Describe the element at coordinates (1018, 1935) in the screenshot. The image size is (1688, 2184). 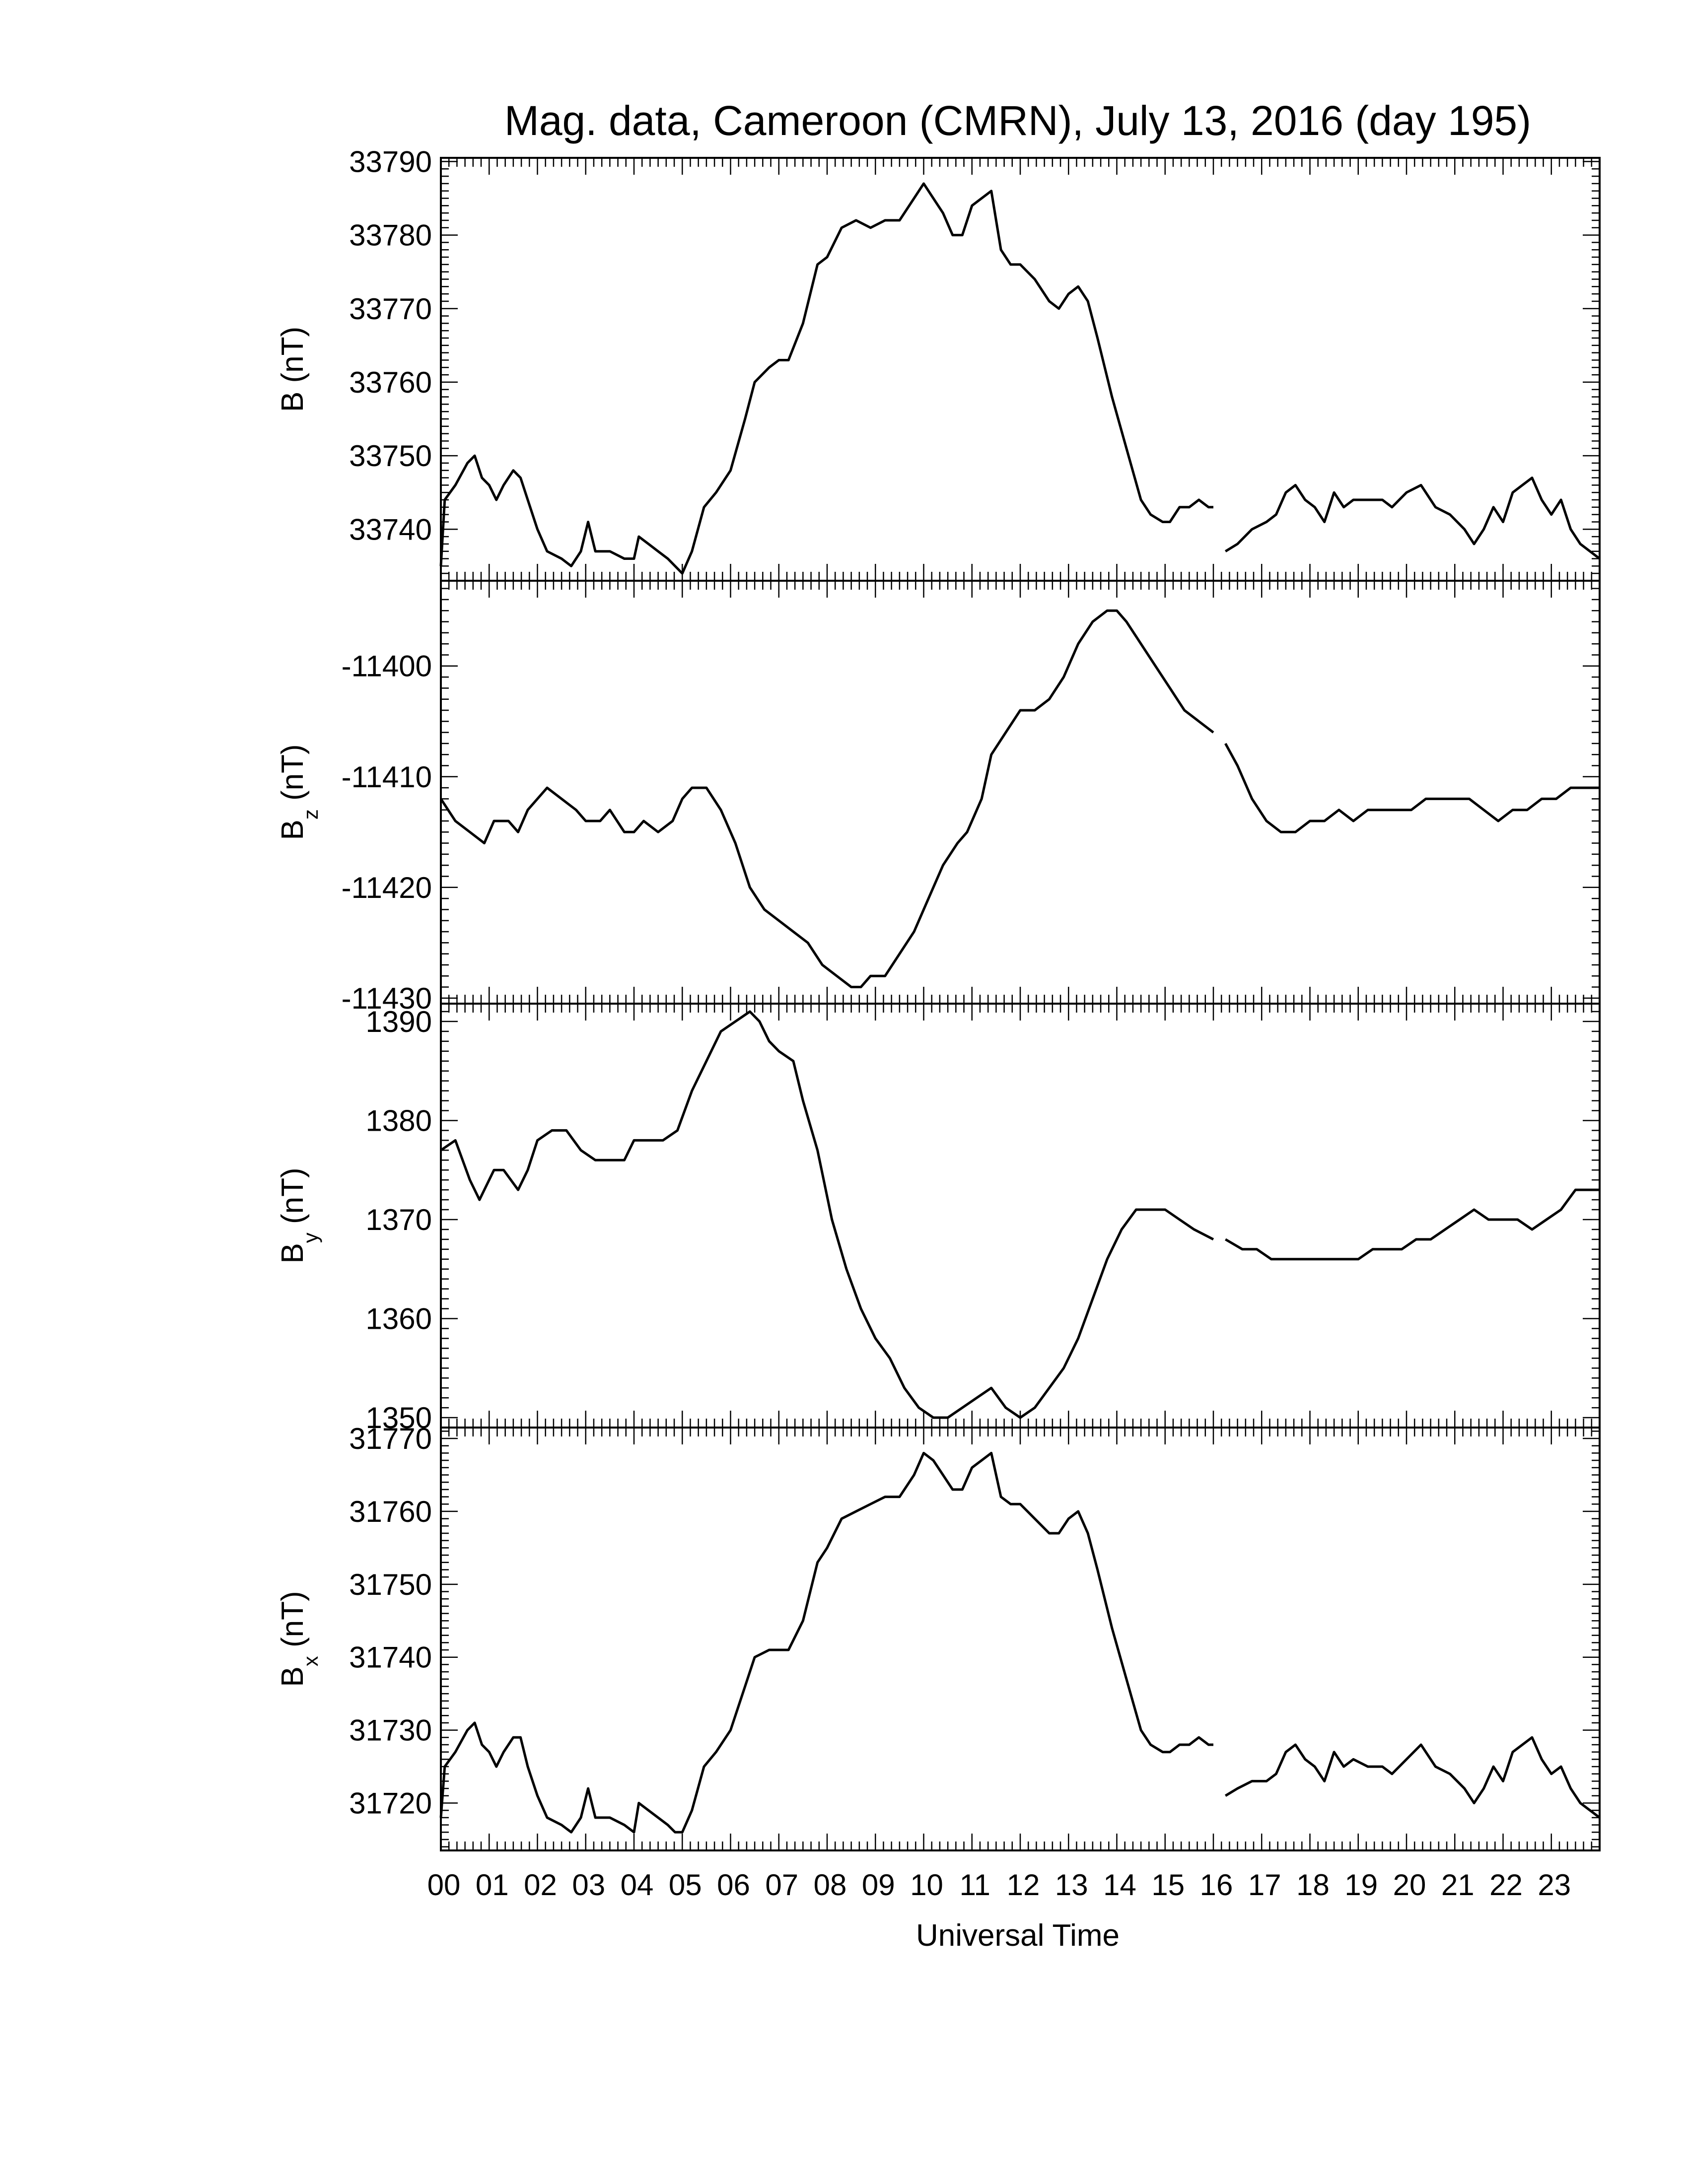
I see `x-axis-label: Universal Time` at that location.